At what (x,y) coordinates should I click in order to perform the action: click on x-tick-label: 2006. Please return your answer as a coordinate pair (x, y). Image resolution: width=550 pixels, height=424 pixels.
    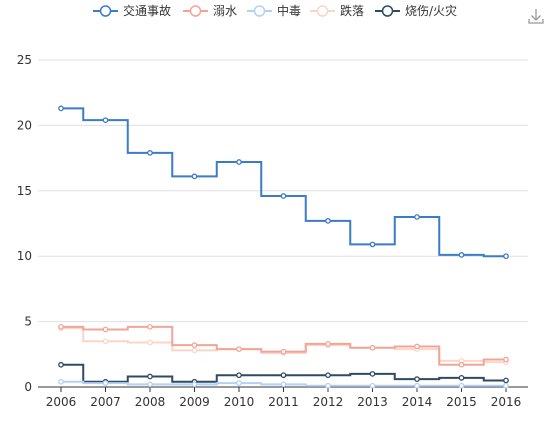
    Looking at the image, I should click on (61, 402).